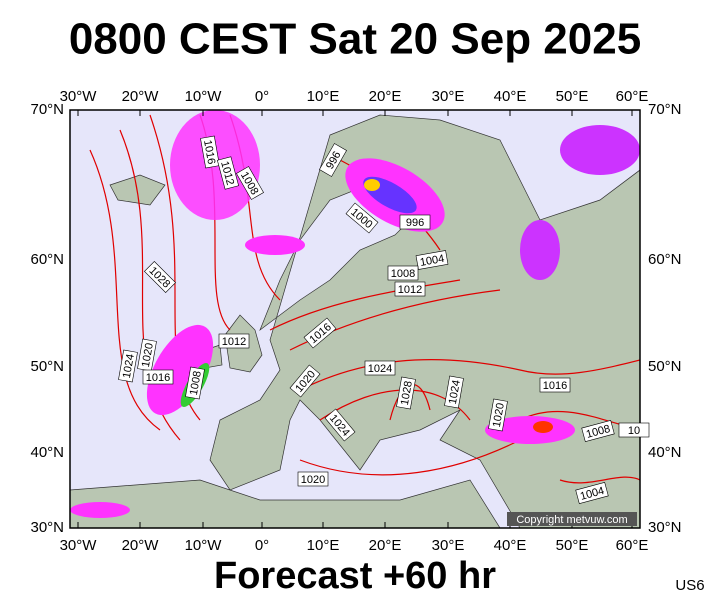 This screenshot has height=600, width=711. I want to click on isobar-label: 996, so click(415, 222).